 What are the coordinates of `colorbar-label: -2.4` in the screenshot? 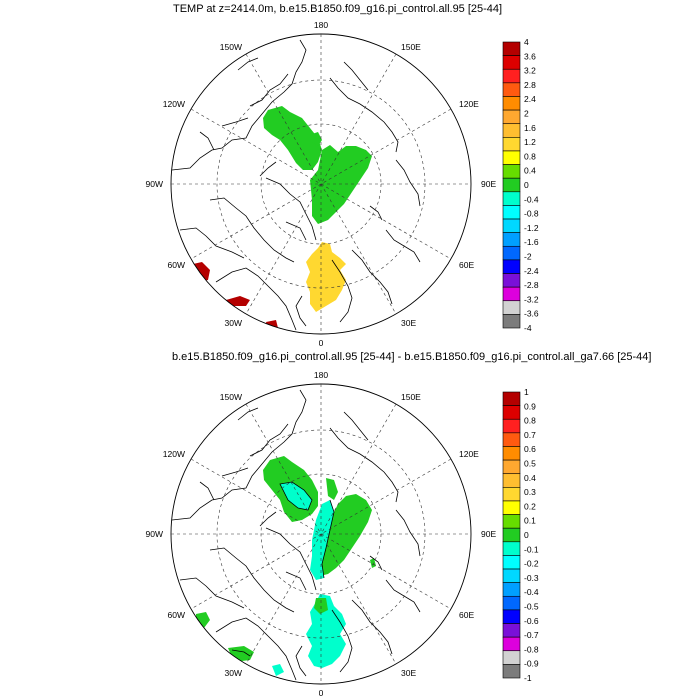 It's located at (531, 271).